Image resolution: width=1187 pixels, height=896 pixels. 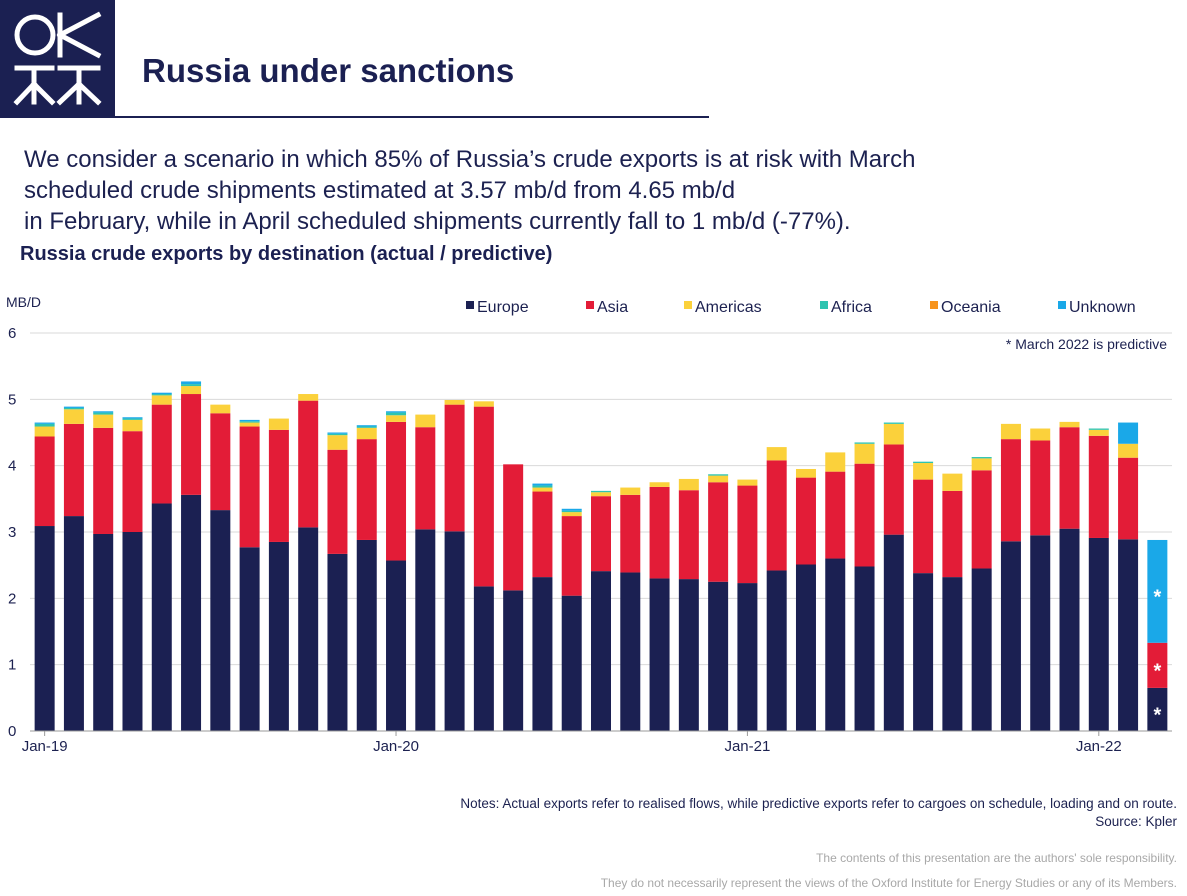 I want to click on oies-logo, so click(x=57, y=59).